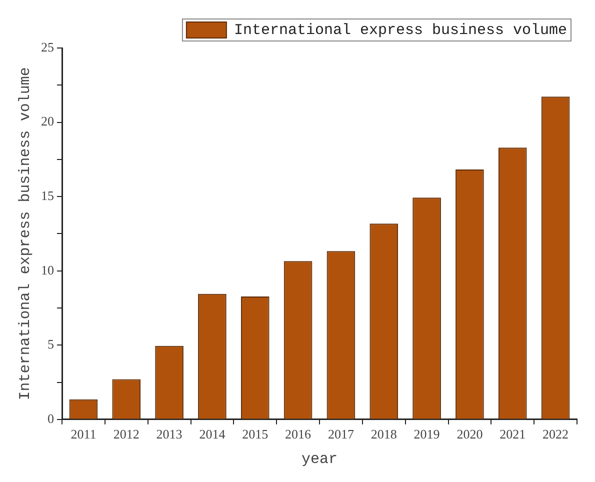 Image resolution: width=595 pixels, height=482 pixels. Describe the element at coordinates (212, 434) in the screenshot. I see `x-tick-label: 2014` at that location.